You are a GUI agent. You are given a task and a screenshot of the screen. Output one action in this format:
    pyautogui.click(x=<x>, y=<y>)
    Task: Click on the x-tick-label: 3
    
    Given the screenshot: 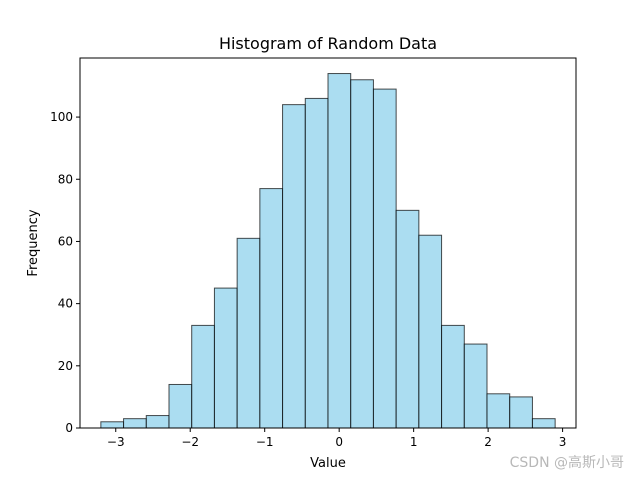 What is the action you would take?
    pyautogui.click(x=563, y=442)
    